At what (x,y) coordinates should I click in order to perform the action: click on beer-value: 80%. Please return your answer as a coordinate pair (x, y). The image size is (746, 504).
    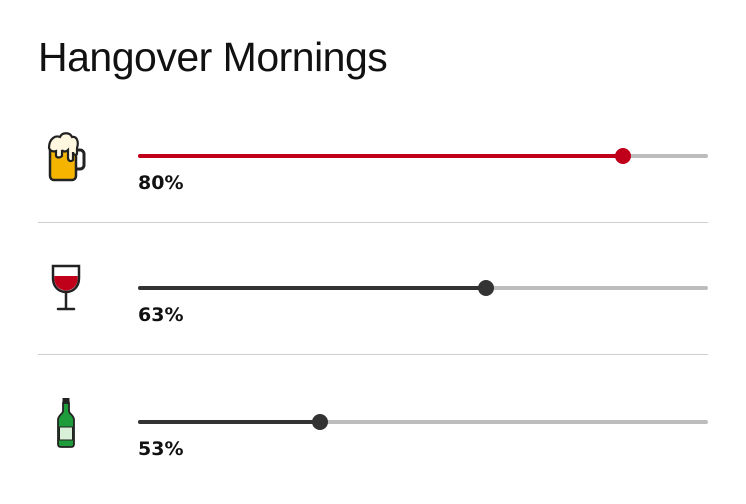
    Looking at the image, I should click on (161, 183).